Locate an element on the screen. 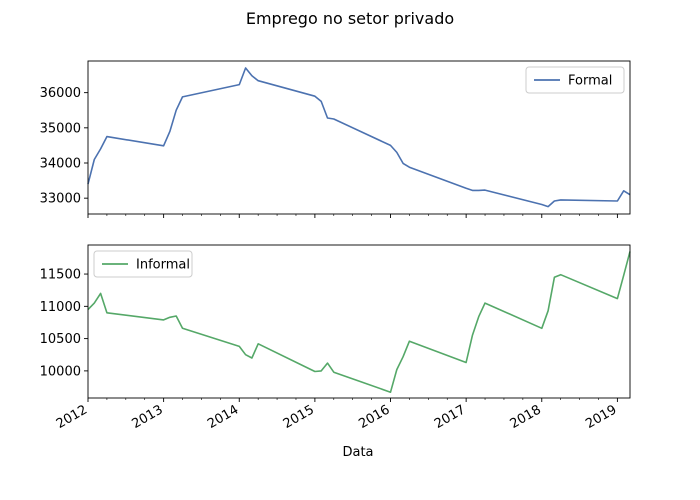 The height and width of the screenshot is (500, 700). y-tick-label: 33000 is located at coordinates (60, 199).